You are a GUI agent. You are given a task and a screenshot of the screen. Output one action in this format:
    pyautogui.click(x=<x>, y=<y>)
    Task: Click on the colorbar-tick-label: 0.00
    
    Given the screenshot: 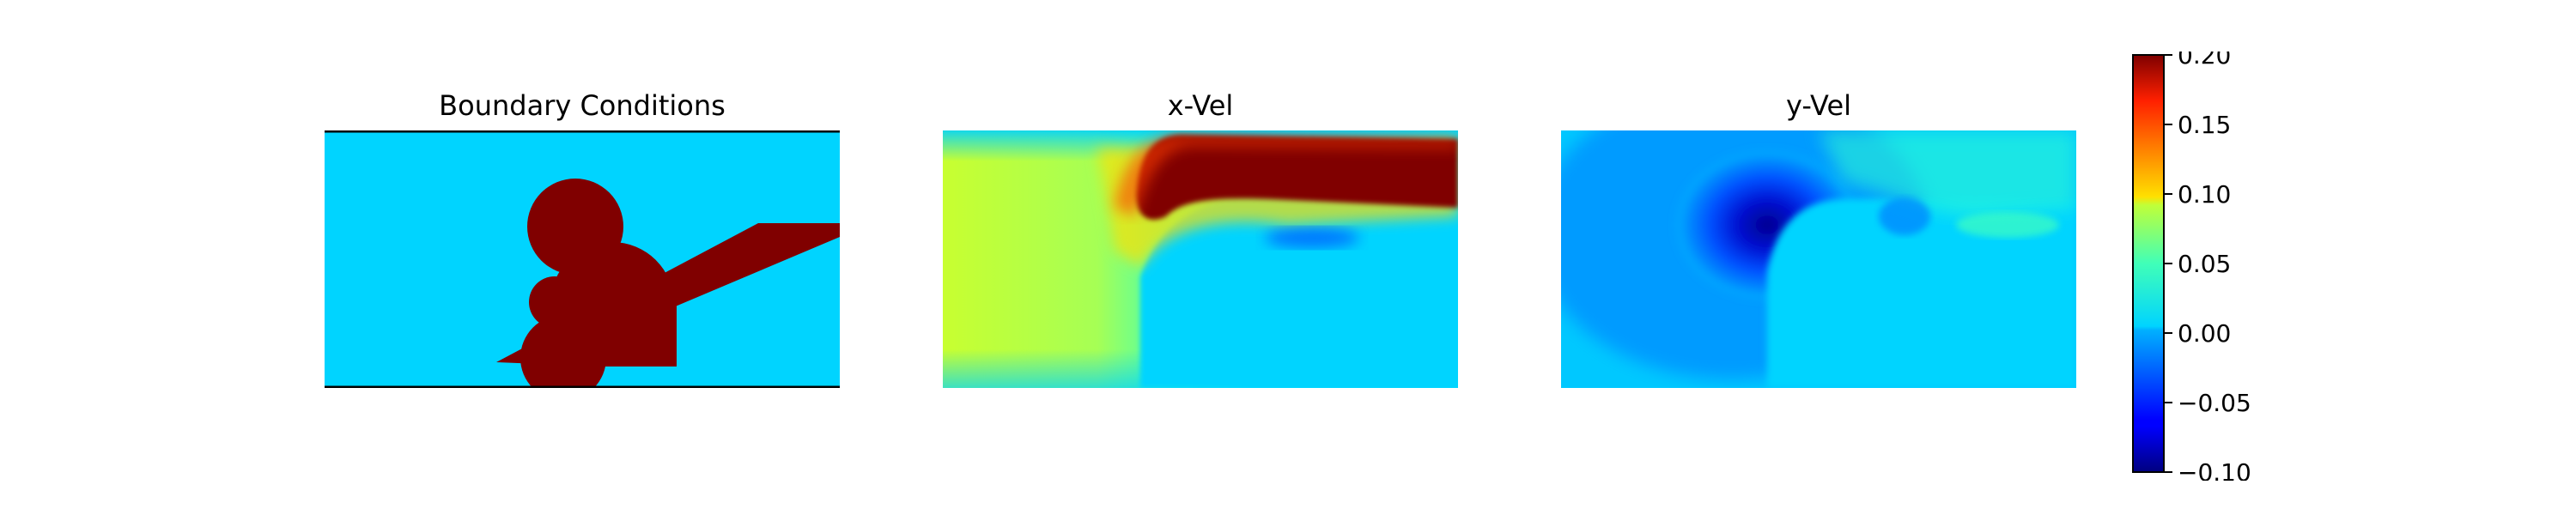 What is the action you would take?
    pyautogui.click(x=2204, y=333)
    